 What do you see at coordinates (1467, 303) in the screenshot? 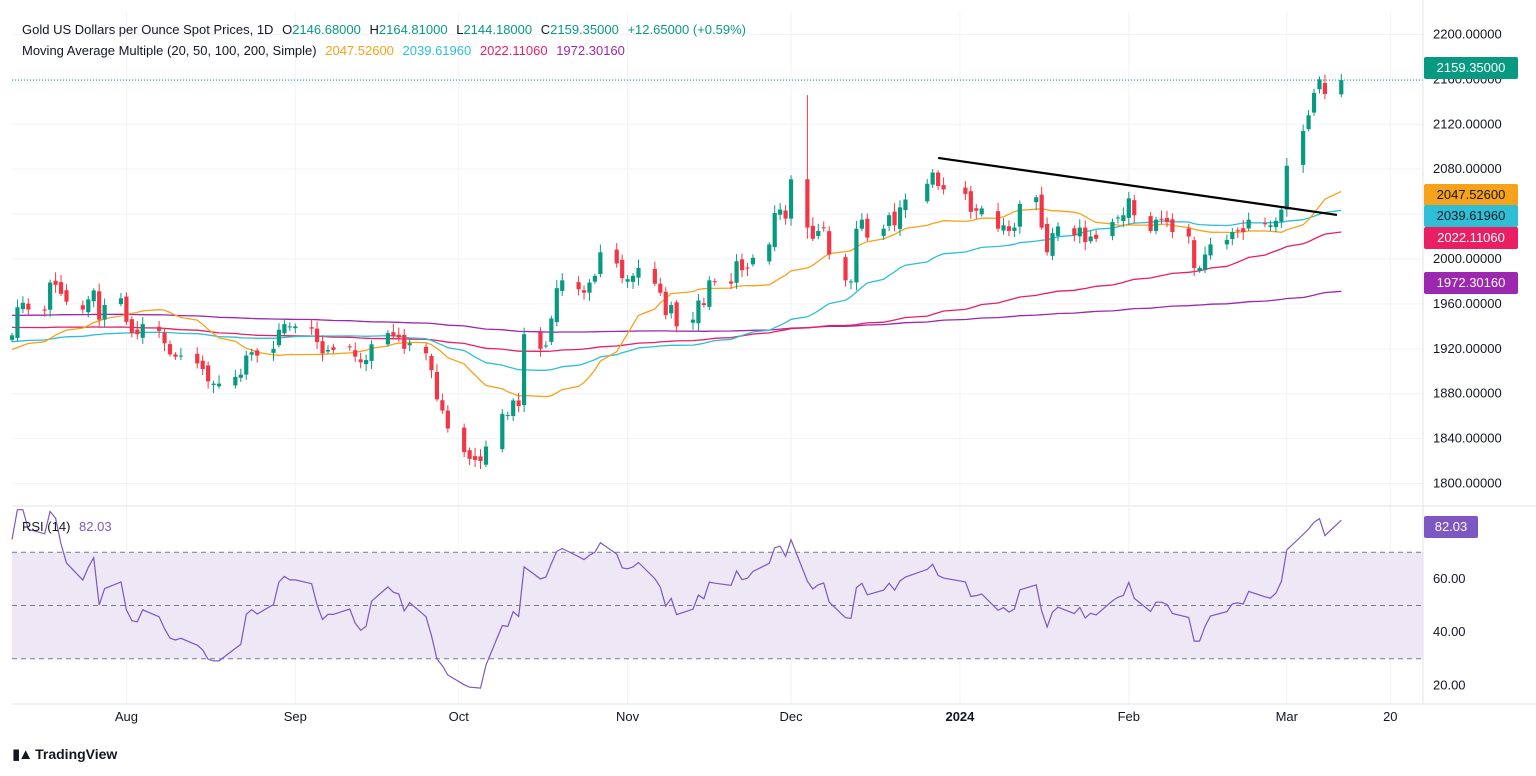
I see `price-tick-label: 1960.00000` at bounding box center [1467, 303].